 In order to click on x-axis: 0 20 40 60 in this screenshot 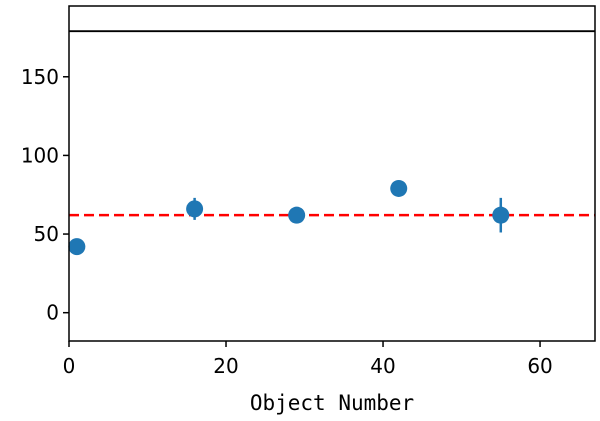, I will do `click(308, 359)`.